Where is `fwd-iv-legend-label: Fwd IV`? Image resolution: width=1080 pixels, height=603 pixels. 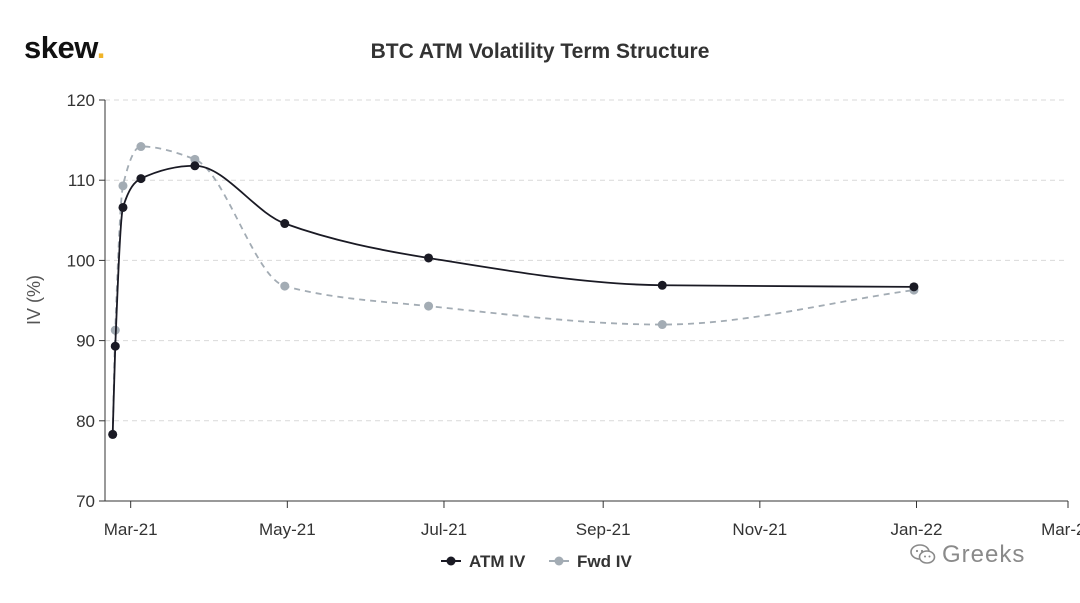 fwd-iv-legend-label: Fwd IV is located at coordinates (604, 561).